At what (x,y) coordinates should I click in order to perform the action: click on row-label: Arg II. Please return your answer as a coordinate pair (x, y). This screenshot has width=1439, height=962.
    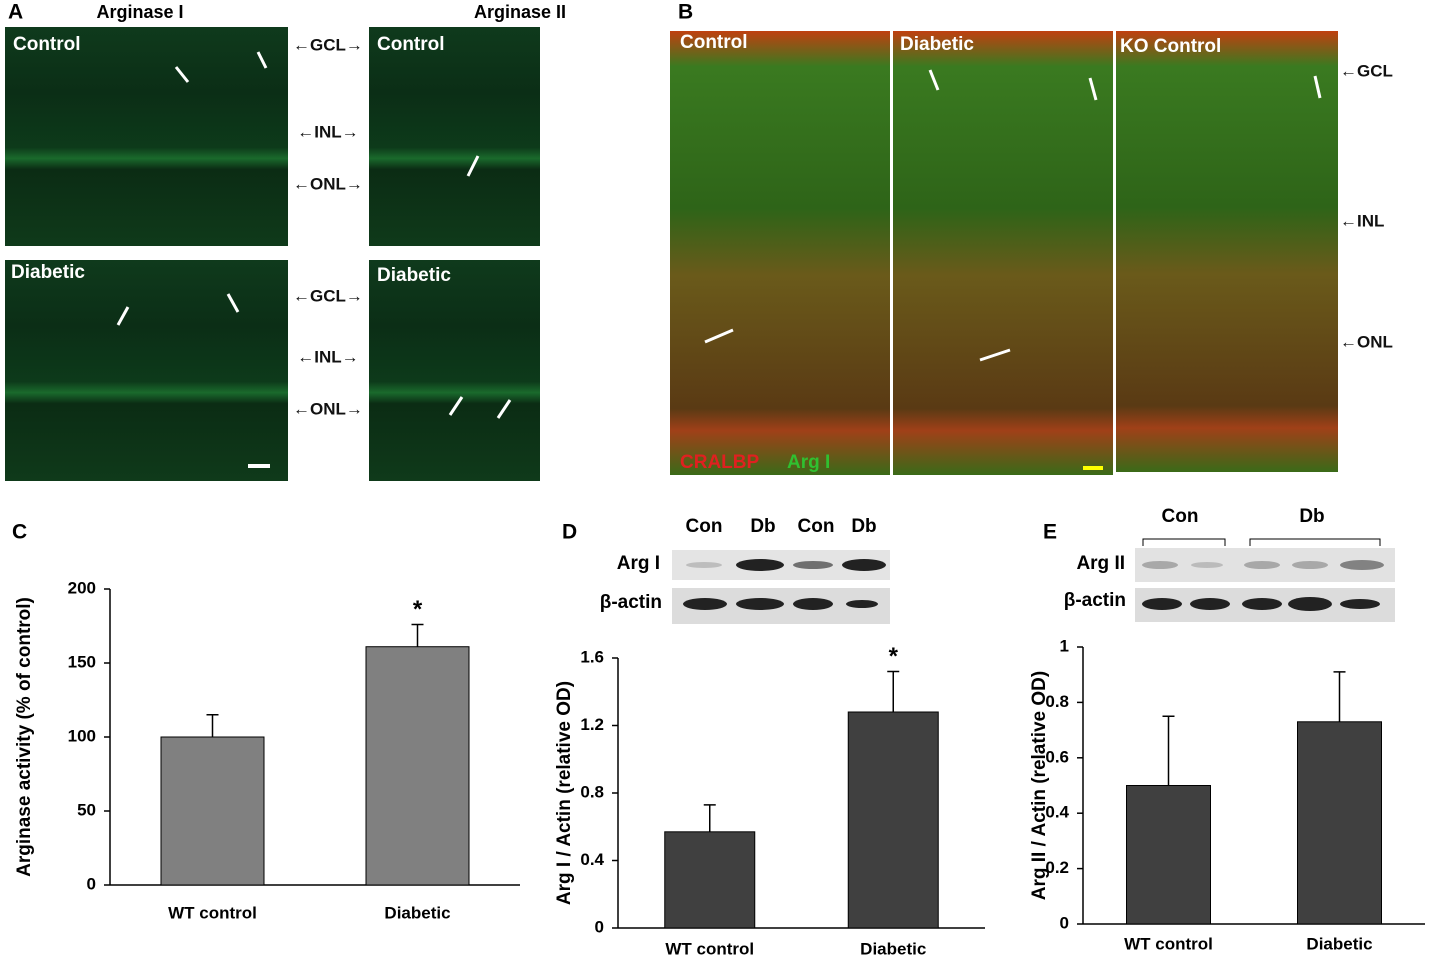
    Looking at the image, I should click on (1100, 563).